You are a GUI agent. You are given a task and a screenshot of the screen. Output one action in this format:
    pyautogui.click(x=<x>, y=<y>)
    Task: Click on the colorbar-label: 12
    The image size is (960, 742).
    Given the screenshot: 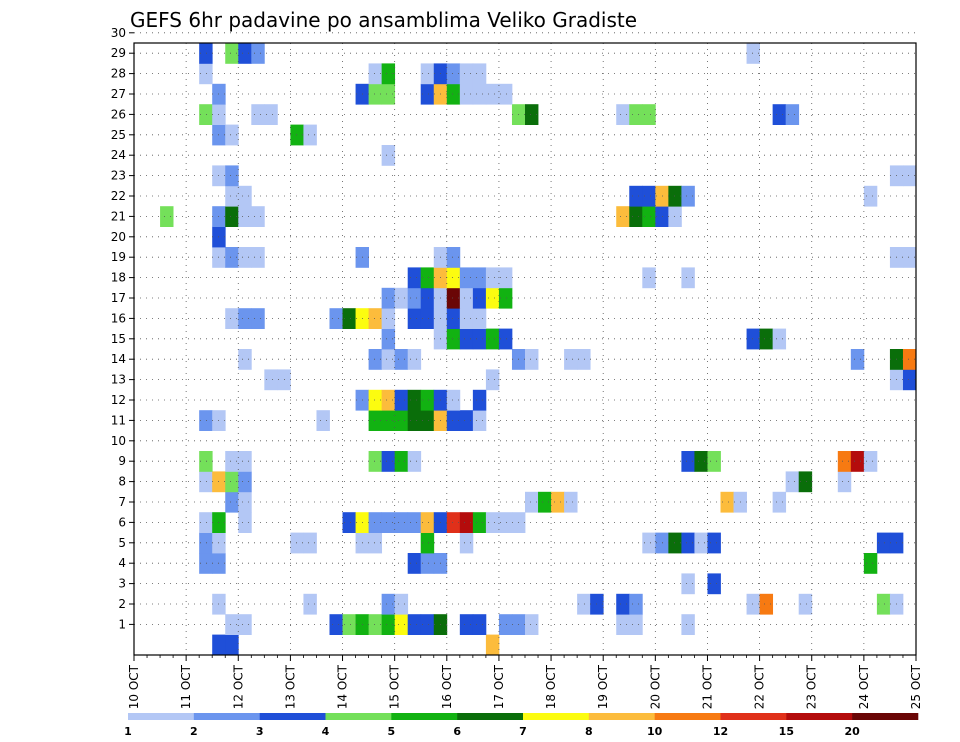 What is the action you would take?
    pyautogui.click(x=720, y=731)
    